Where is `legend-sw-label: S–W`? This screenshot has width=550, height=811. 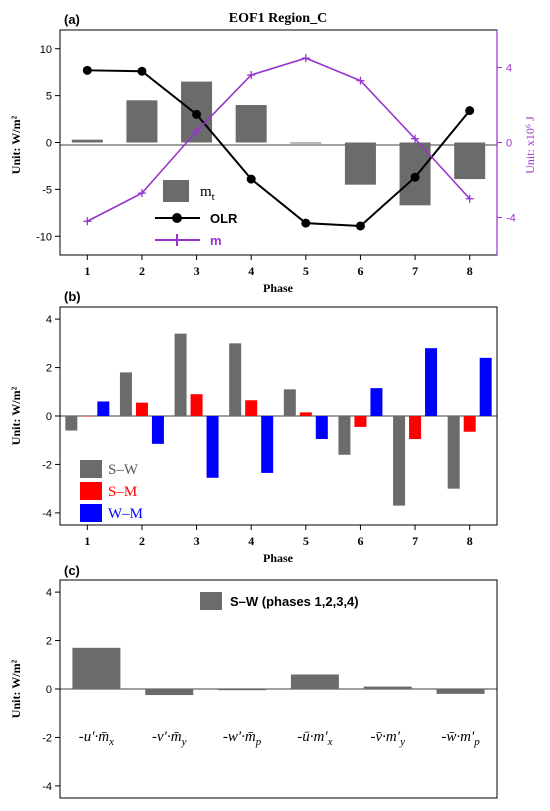 legend-sw-label: S–W is located at coordinates (123, 470).